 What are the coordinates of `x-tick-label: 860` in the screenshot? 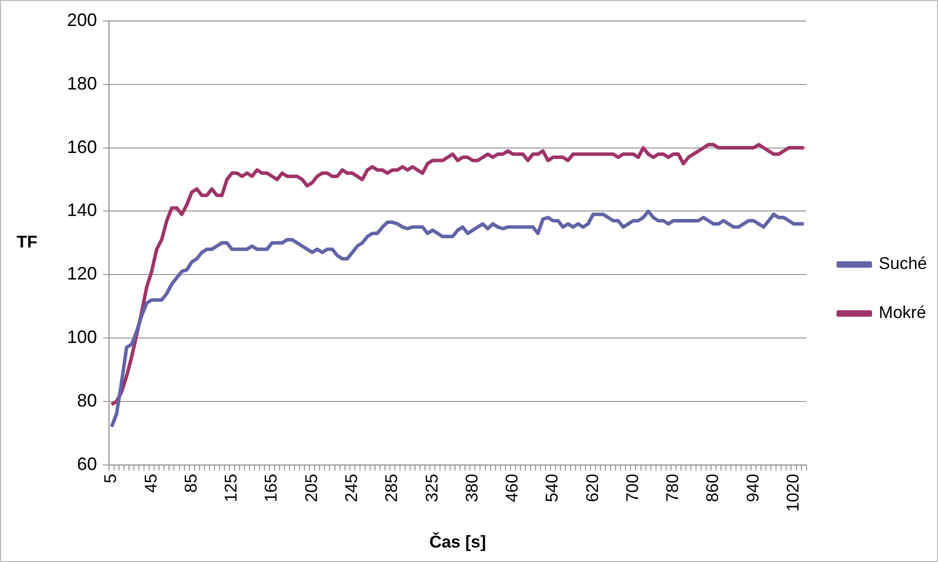 It's located at (712, 488).